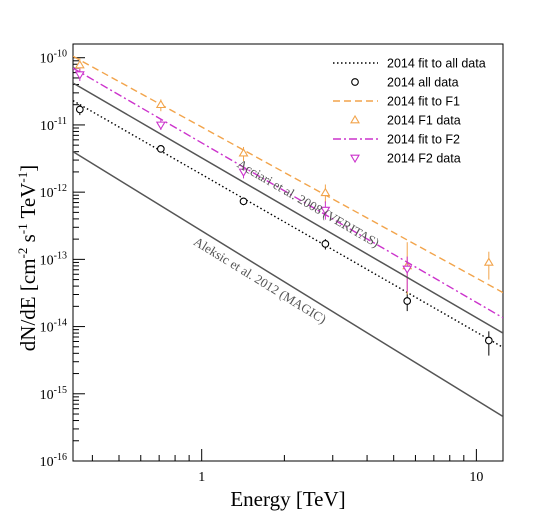 Image resolution: width=540 pixels, height=522 pixels. Describe the element at coordinates (60, 121) in the screenshot. I see `y-tick-exponent: -11` at that location.